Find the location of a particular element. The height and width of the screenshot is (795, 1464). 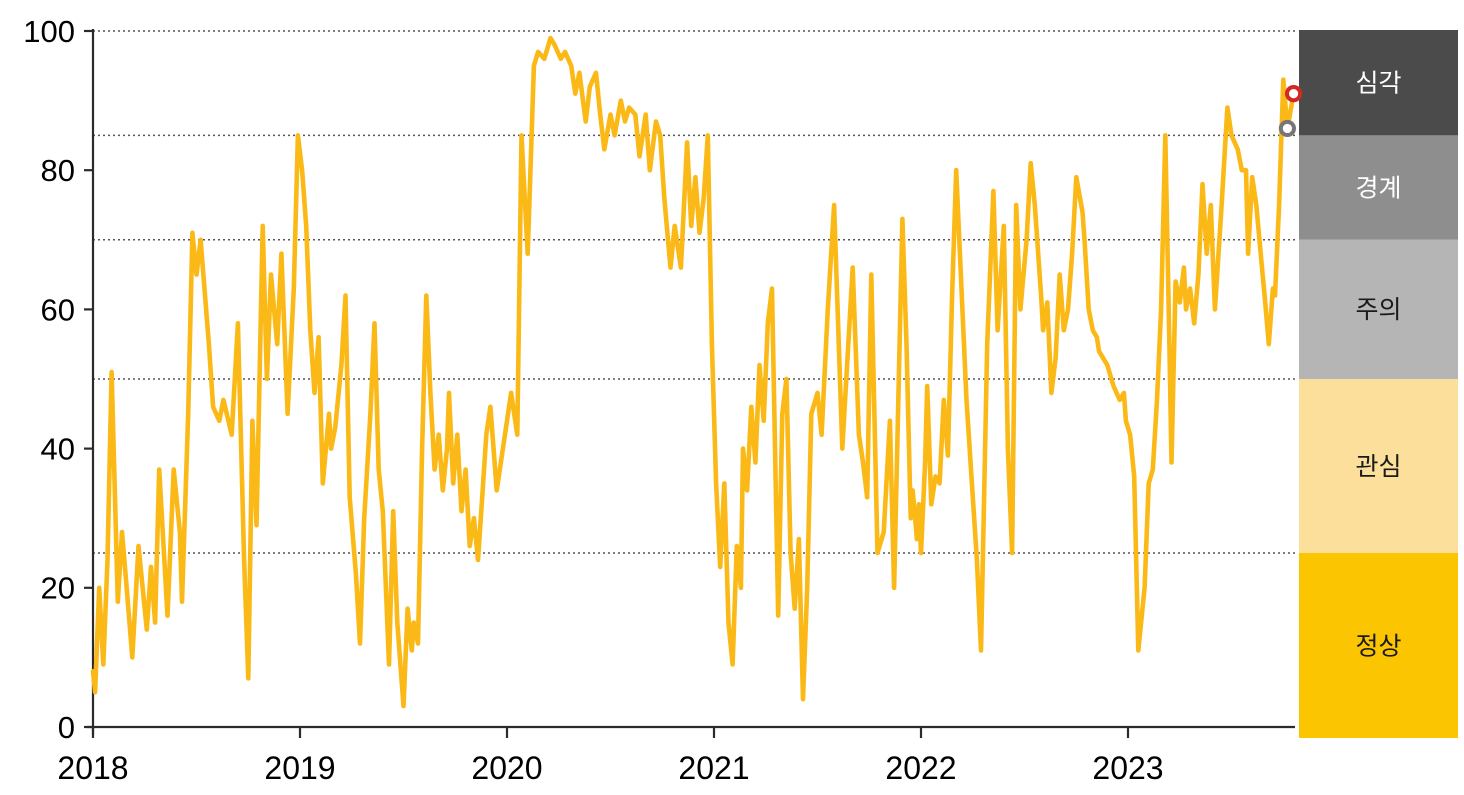

y-axis-ticks is located at coordinates (88, 379).